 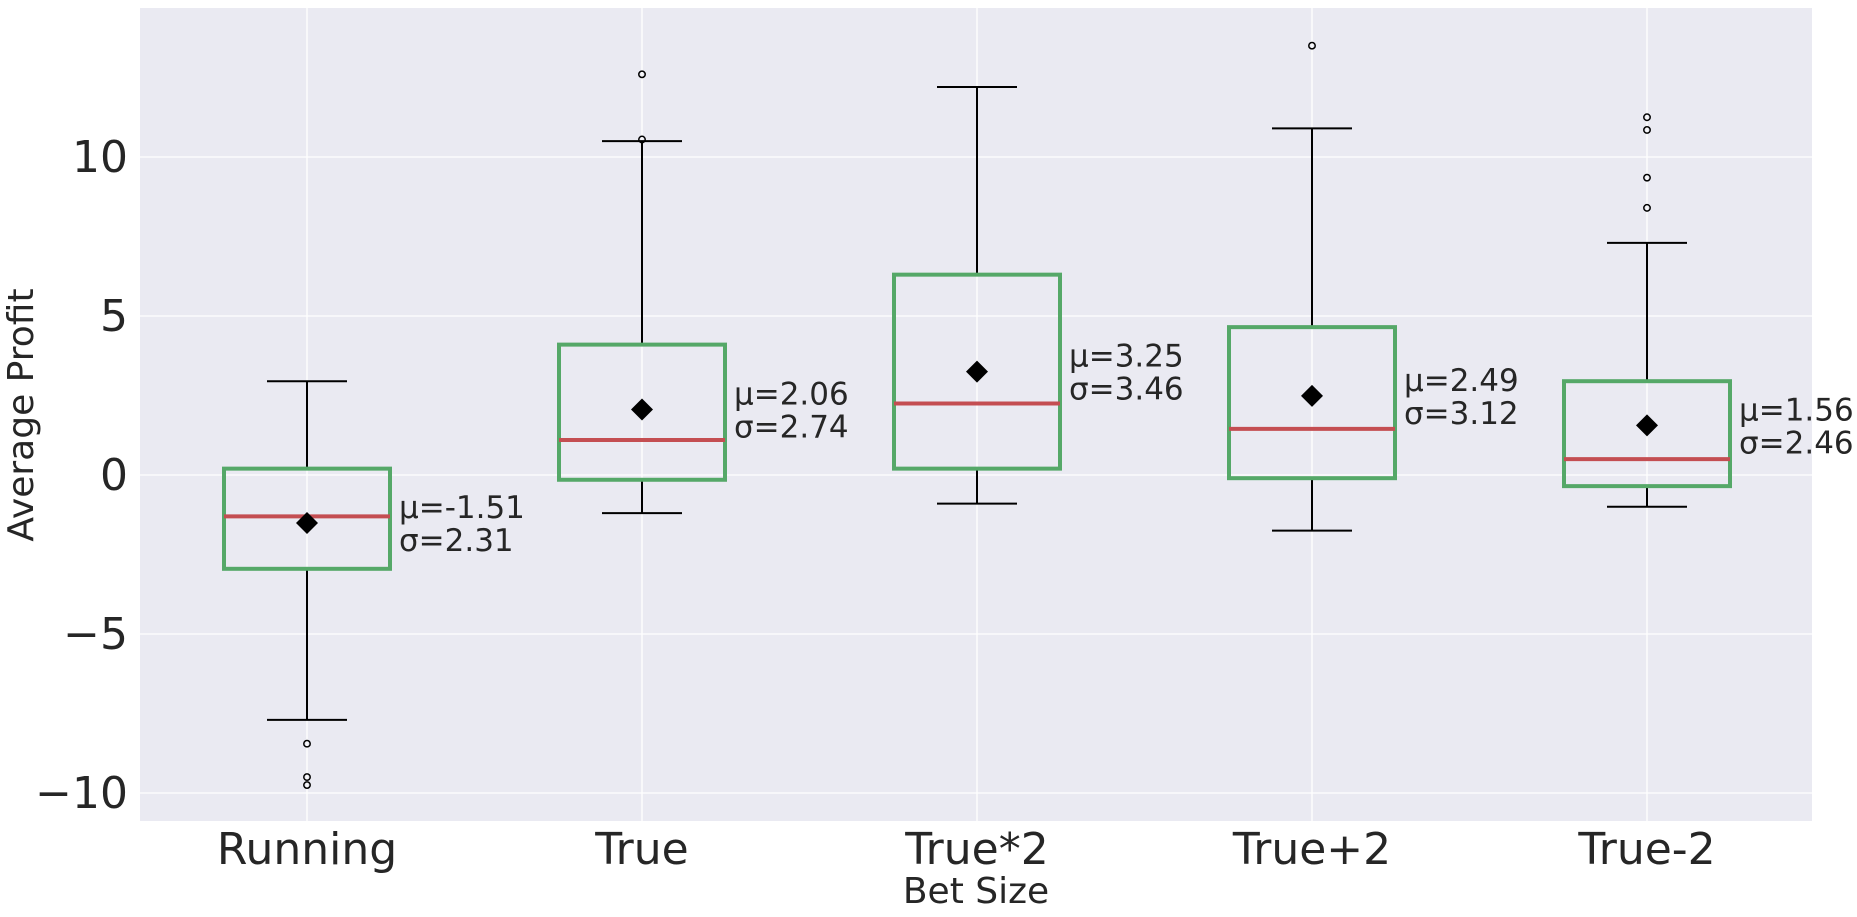 I want to click on x-axis-label: Bet Size, so click(x=976, y=891).